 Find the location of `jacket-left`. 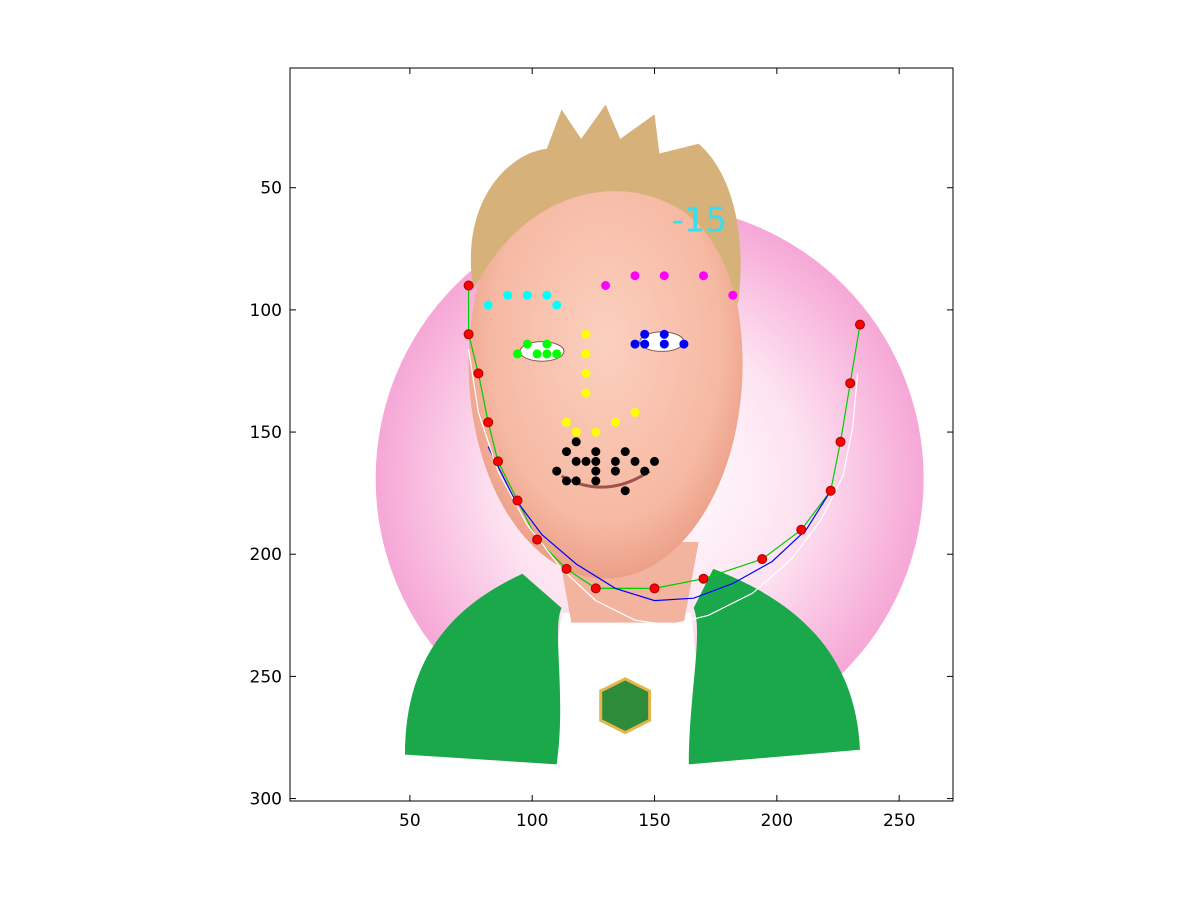

jacket-left is located at coordinates (483, 669).